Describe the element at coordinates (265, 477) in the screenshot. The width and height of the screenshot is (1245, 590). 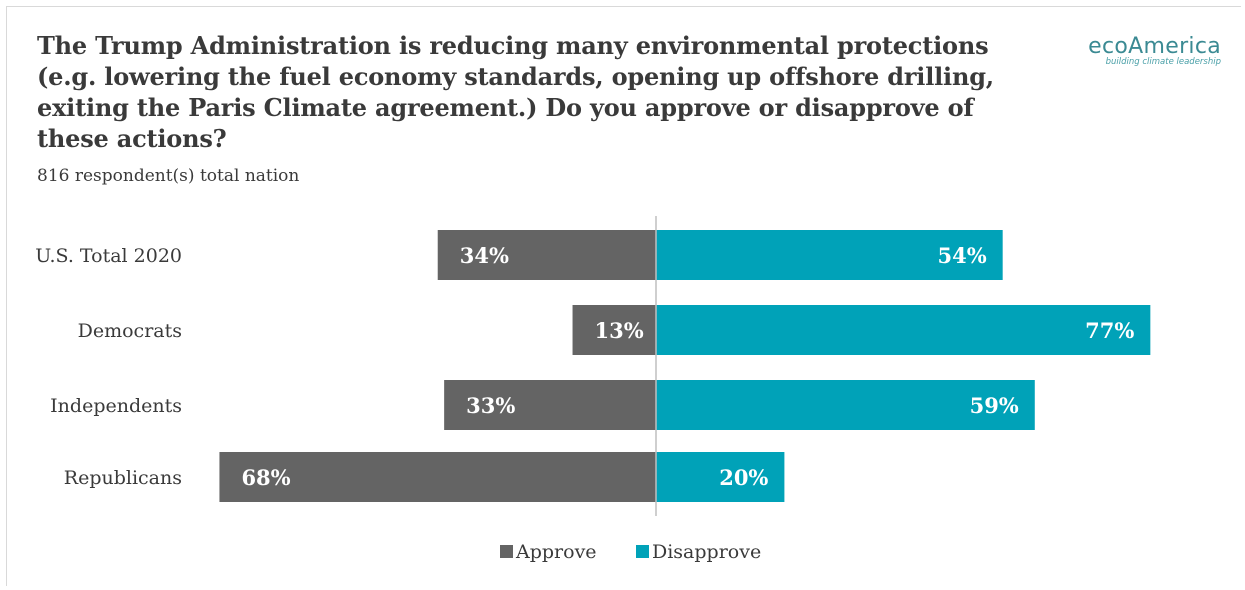
I see `data-label-approve-republicans: 68%` at that location.